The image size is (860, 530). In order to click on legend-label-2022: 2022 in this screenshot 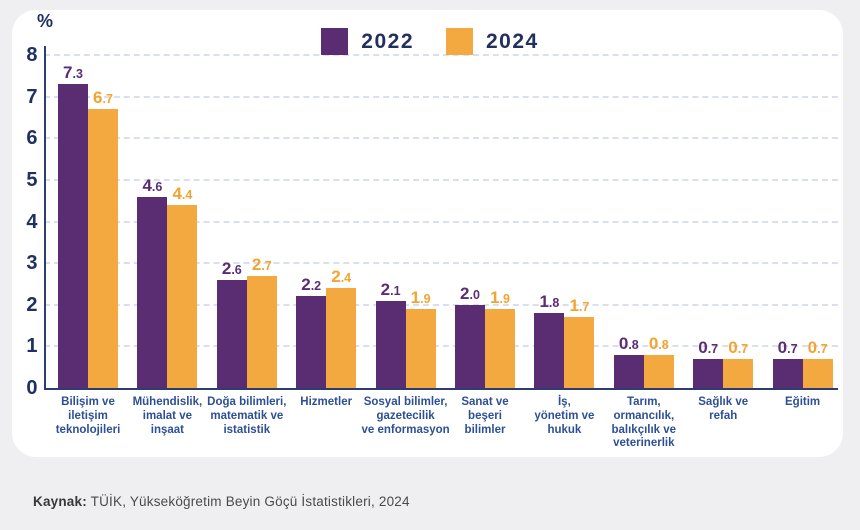, I will do `click(387, 41)`.